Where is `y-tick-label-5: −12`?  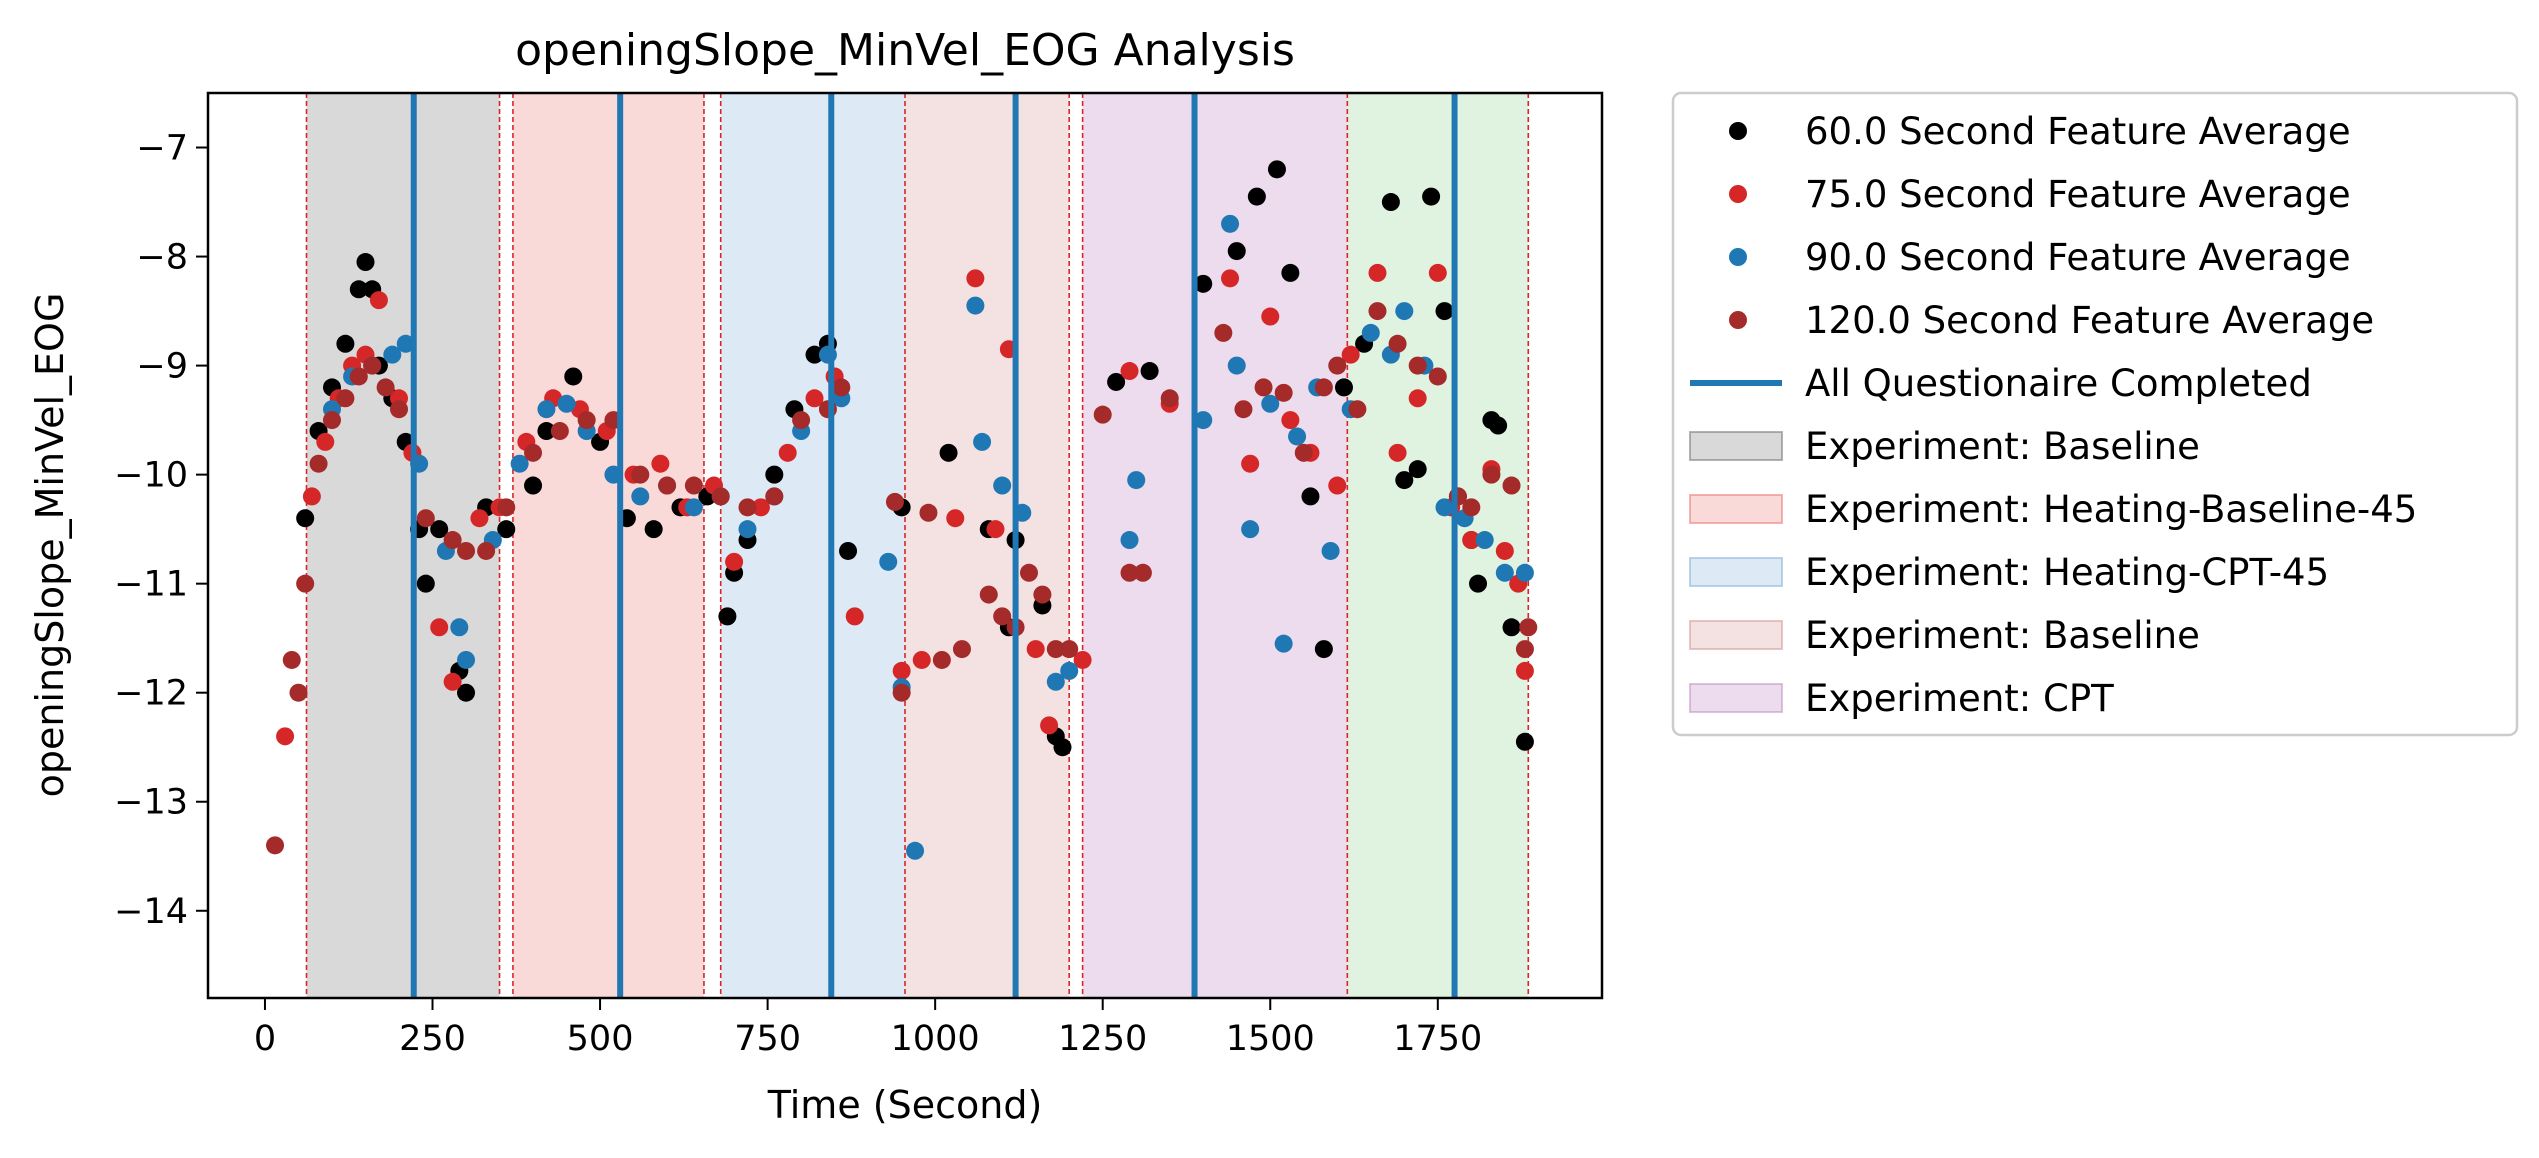 y-tick-label-5: −12 is located at coordinates (151, 694).